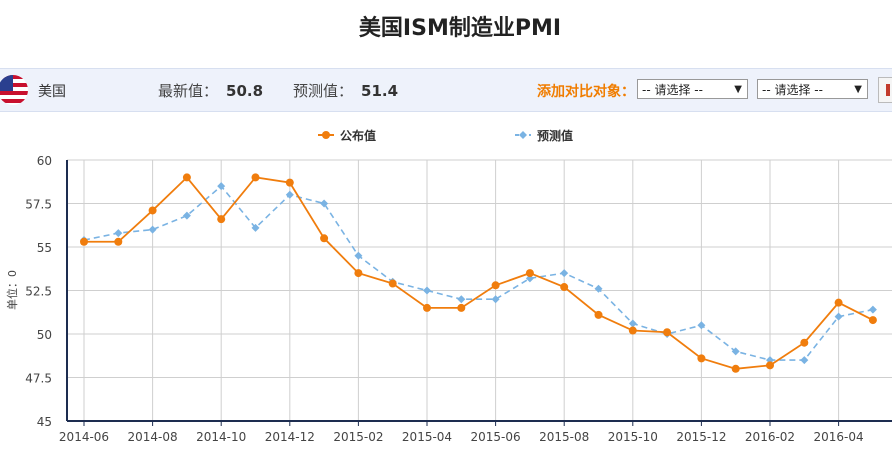 The width and height of the screenshot is (892, 457). I want to click on x-tick-label: 2014-12, so click(290, 437).